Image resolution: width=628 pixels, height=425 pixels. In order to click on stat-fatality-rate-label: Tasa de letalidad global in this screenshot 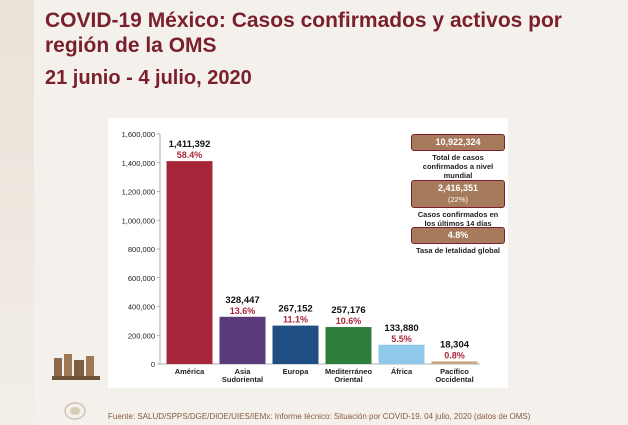, I will do `click(458, 250)`.